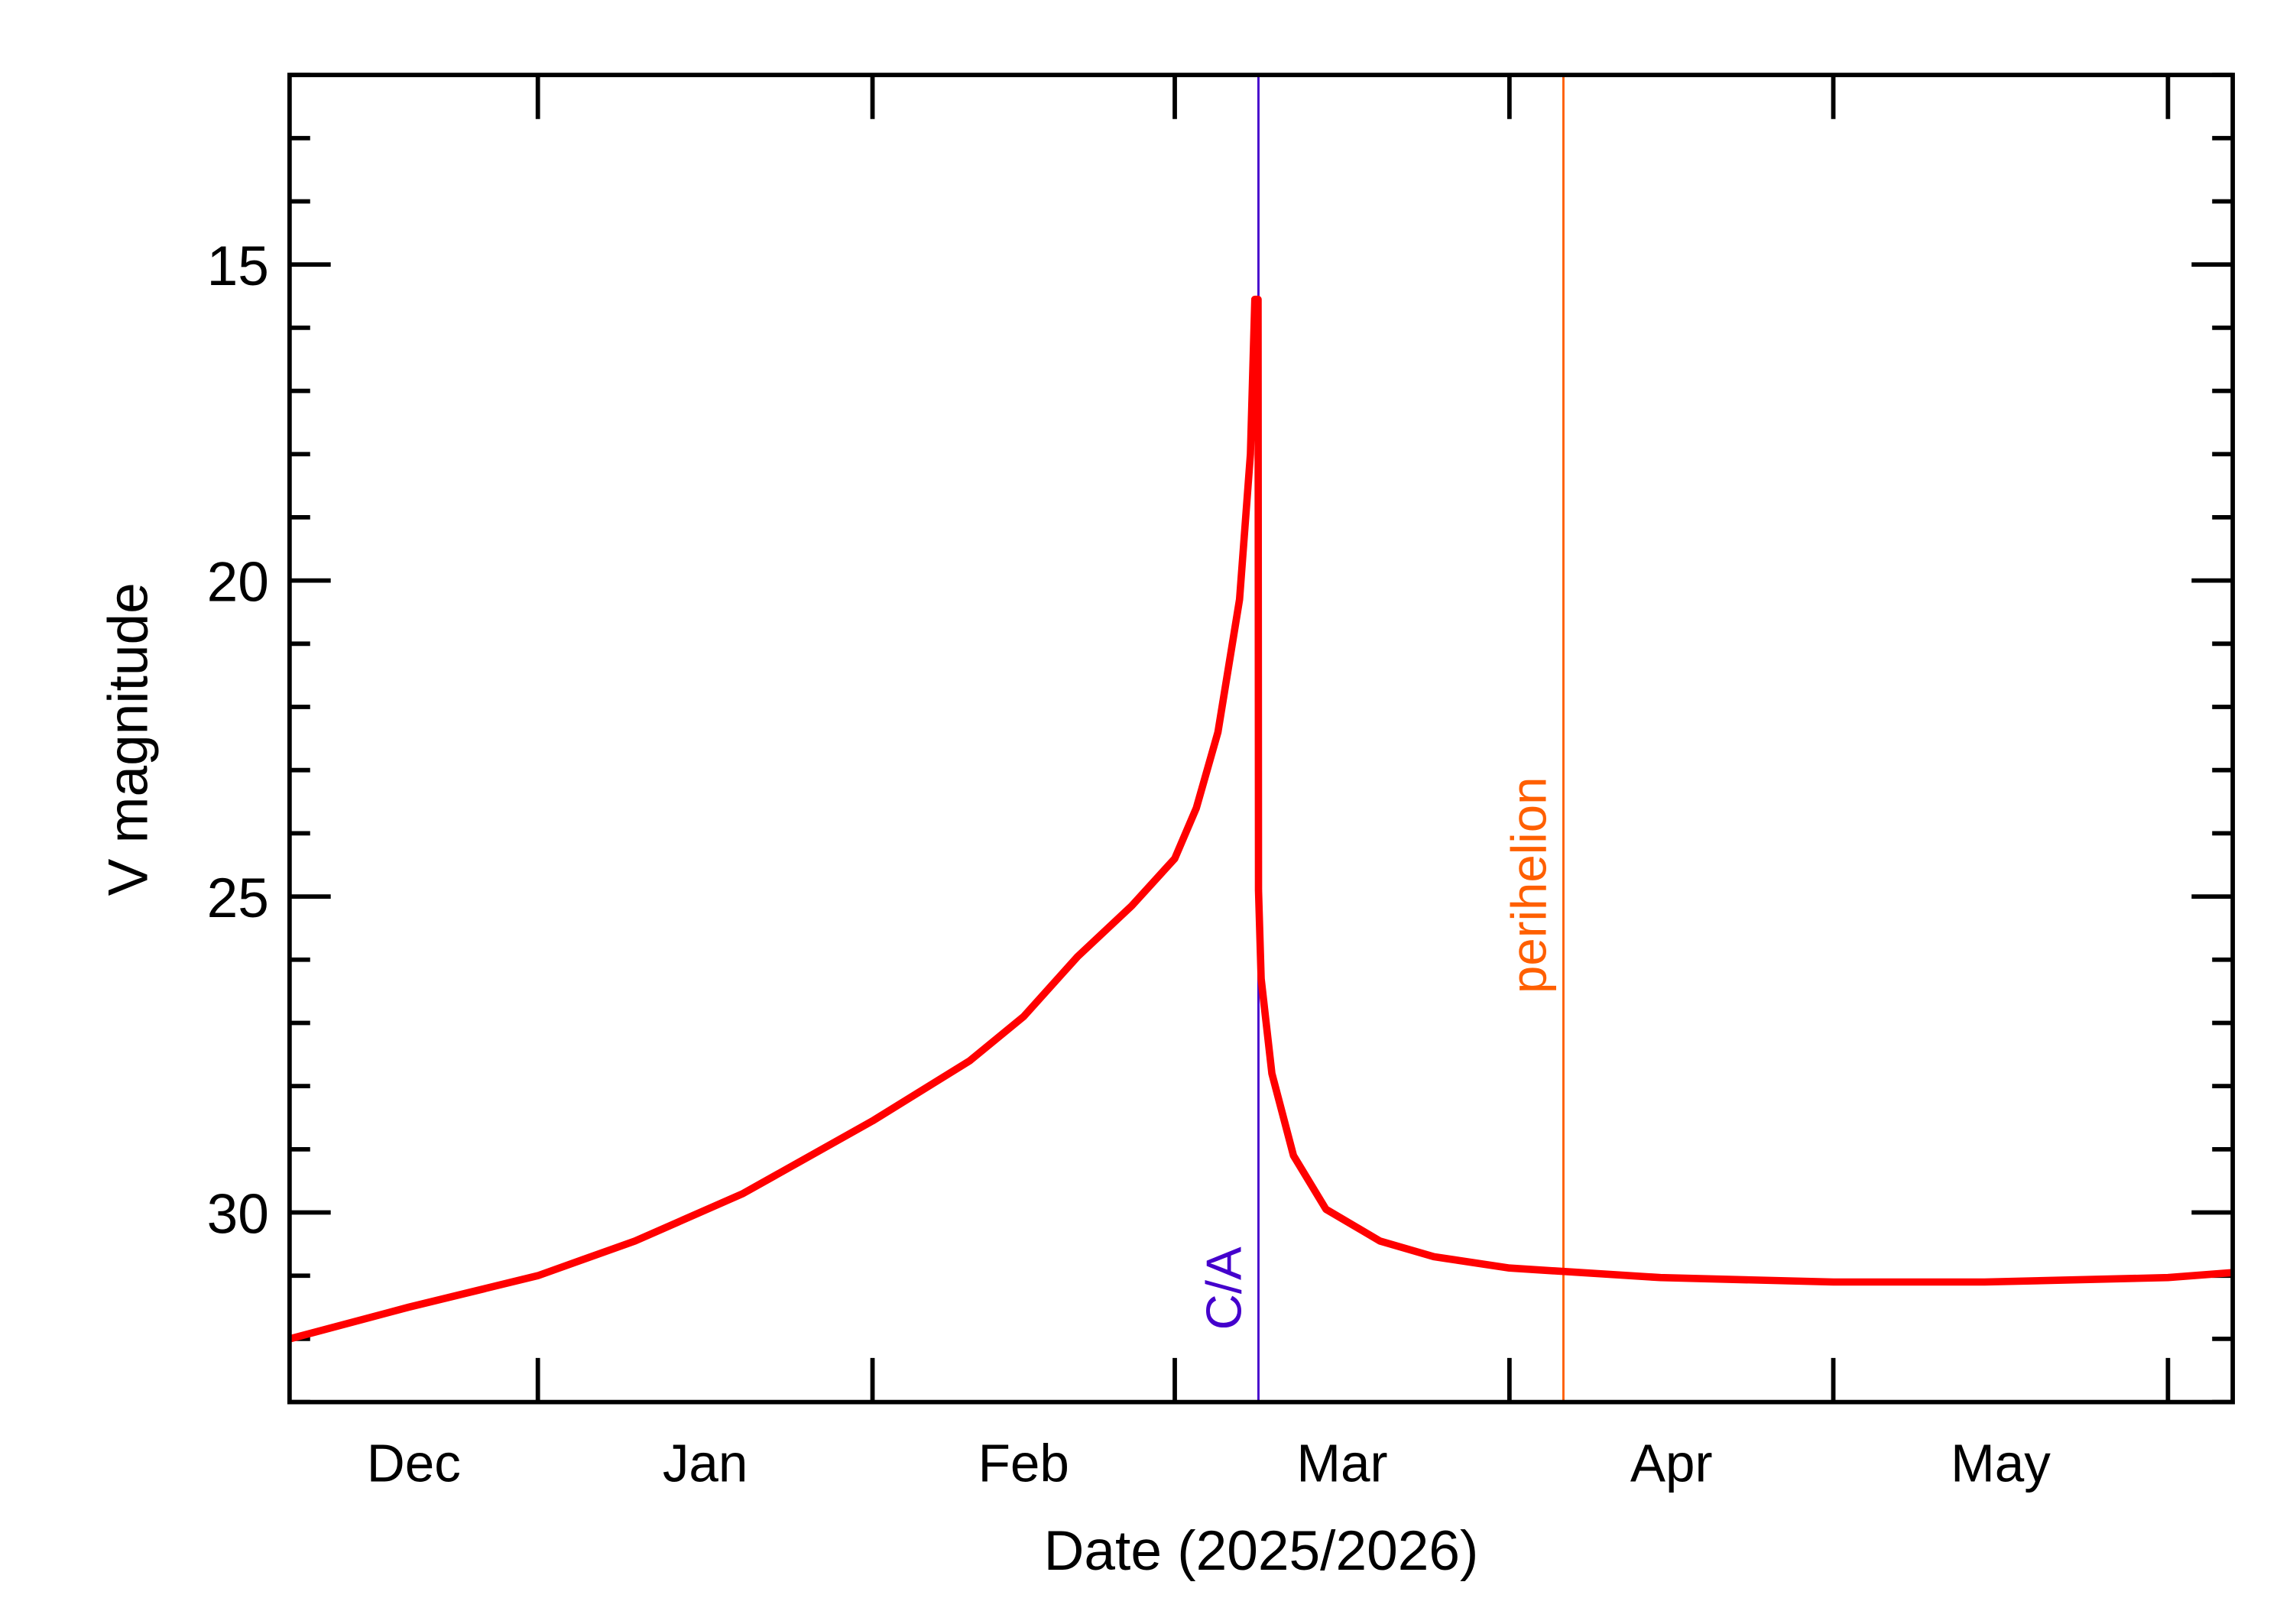 This screenshot has height=1624, width=2293. Describe the element at coordinates (1528, 885) in the screenshot. I see `marker-label: perihelion` at that location.